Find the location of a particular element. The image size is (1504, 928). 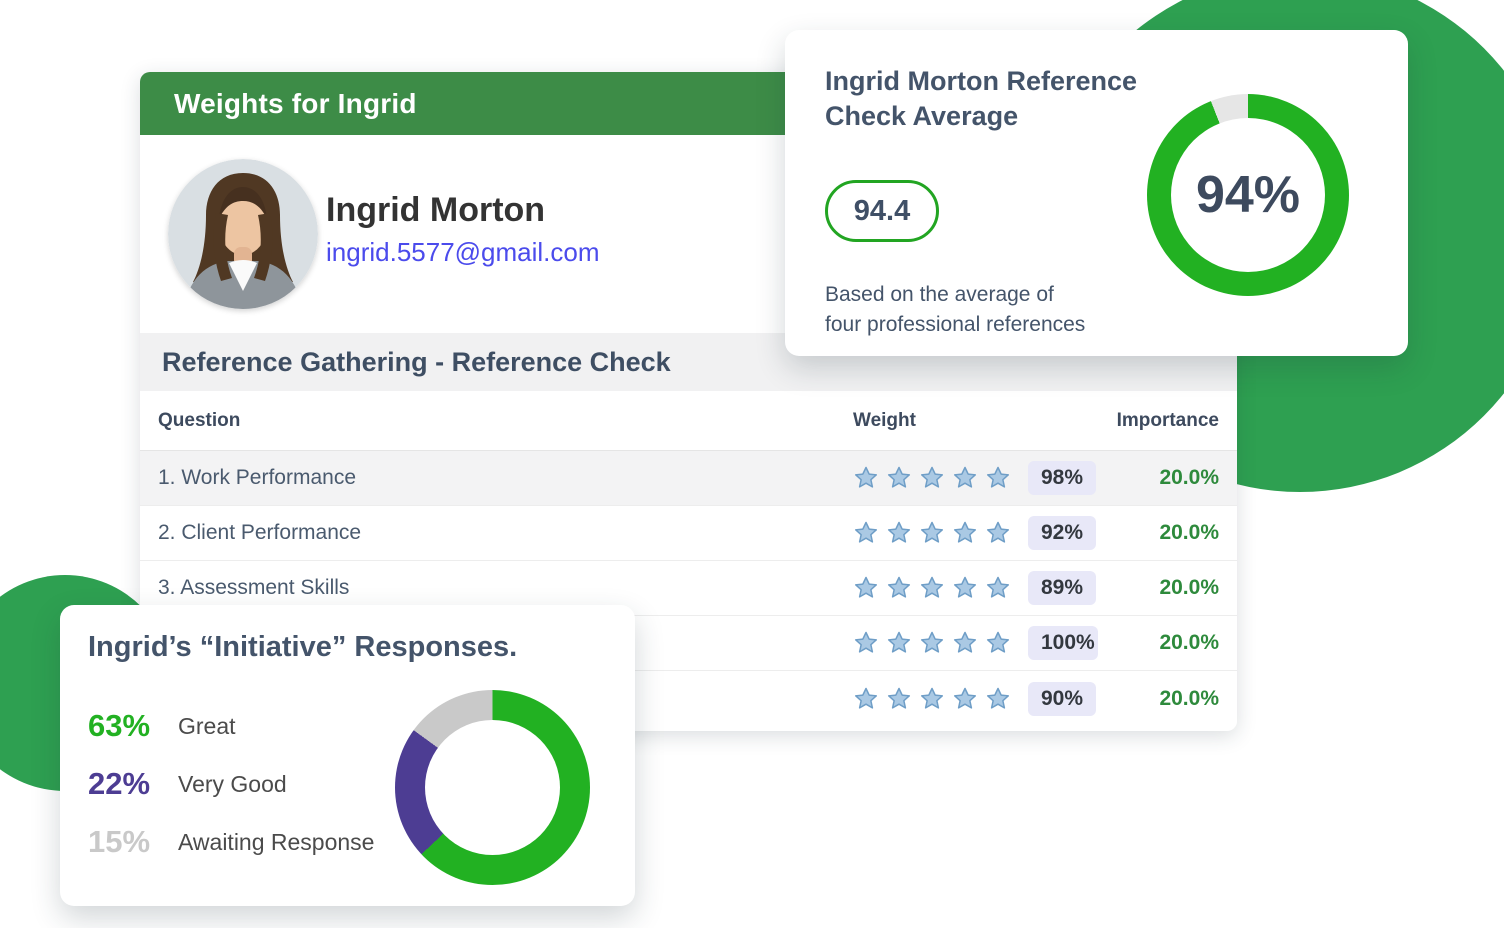

responses-donut-chart is located at coordinates (492, 787).